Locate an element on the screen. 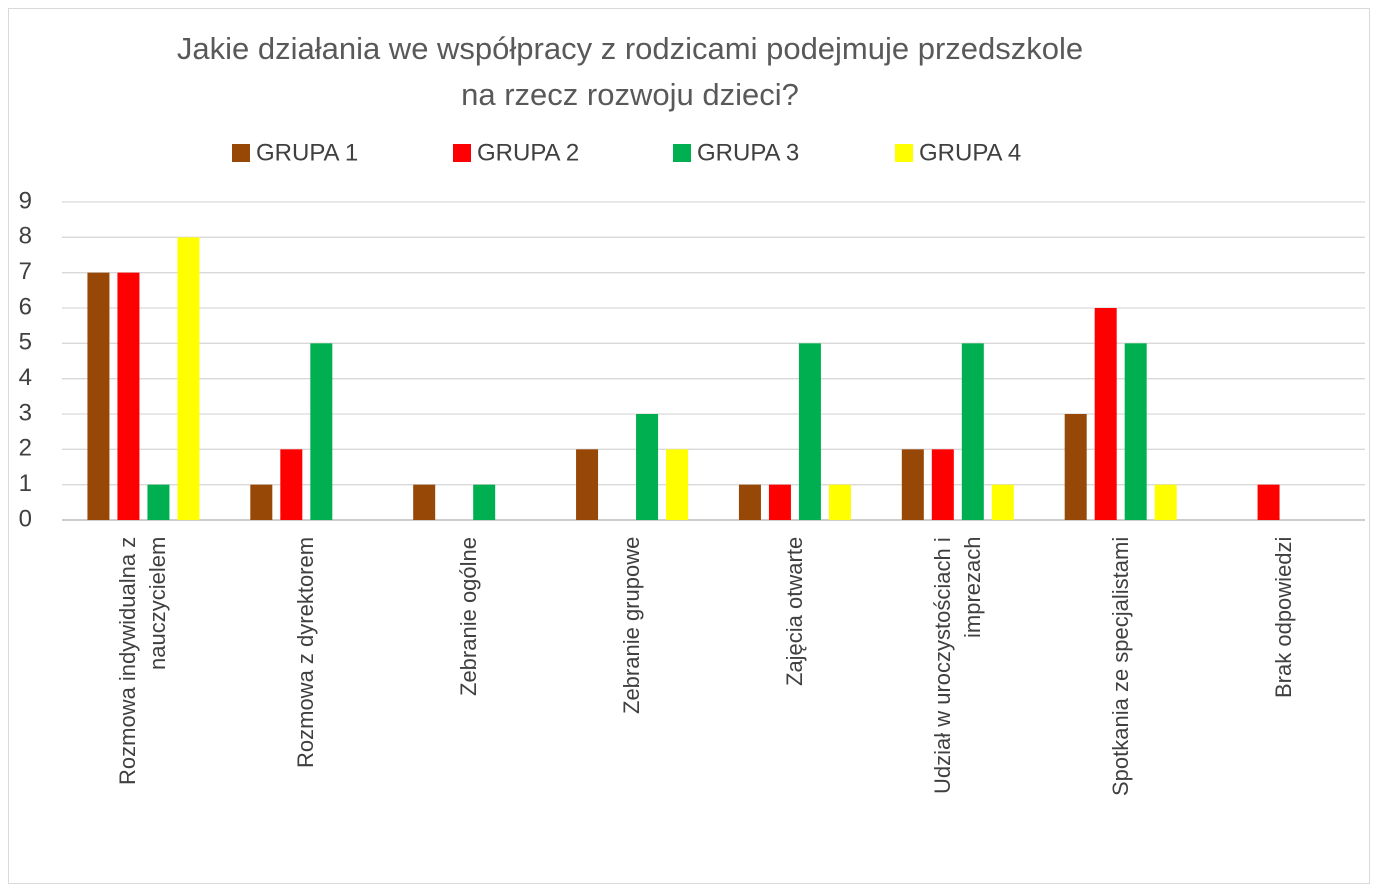  y-tick-label: 0 is located at coordinates (25, 518).